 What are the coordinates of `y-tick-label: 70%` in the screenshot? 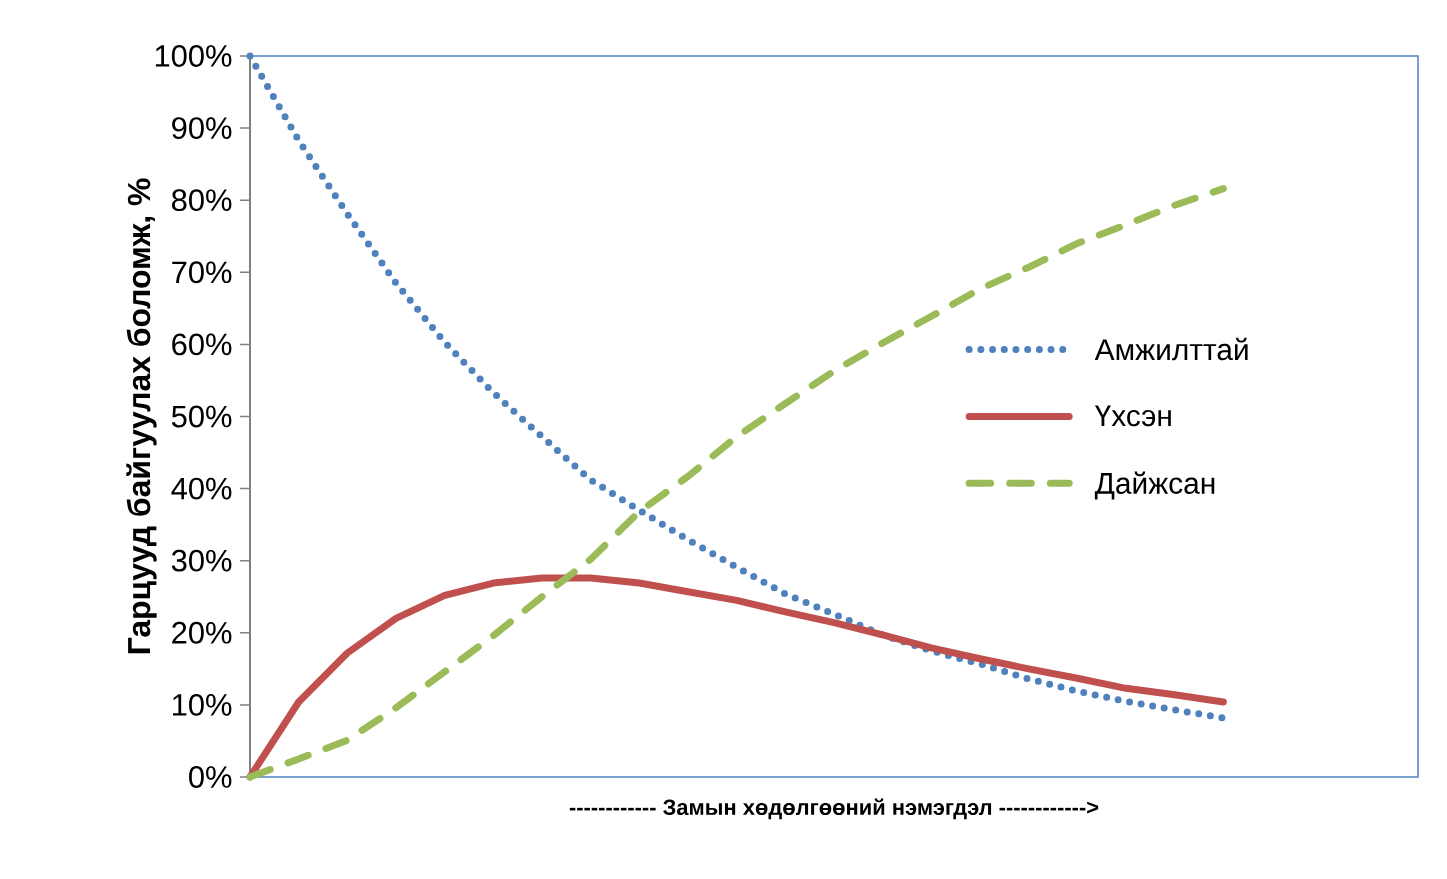 It's located at (202, 272).